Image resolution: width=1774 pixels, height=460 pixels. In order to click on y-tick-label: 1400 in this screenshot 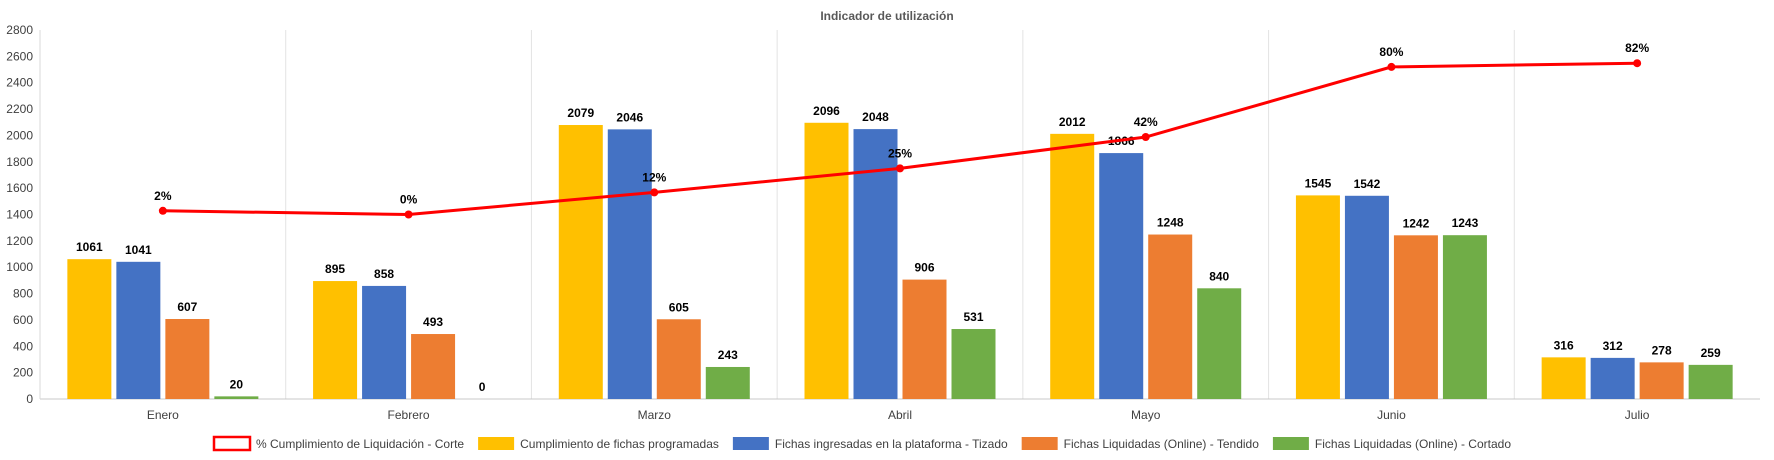, I will do `click(19, 215)`.